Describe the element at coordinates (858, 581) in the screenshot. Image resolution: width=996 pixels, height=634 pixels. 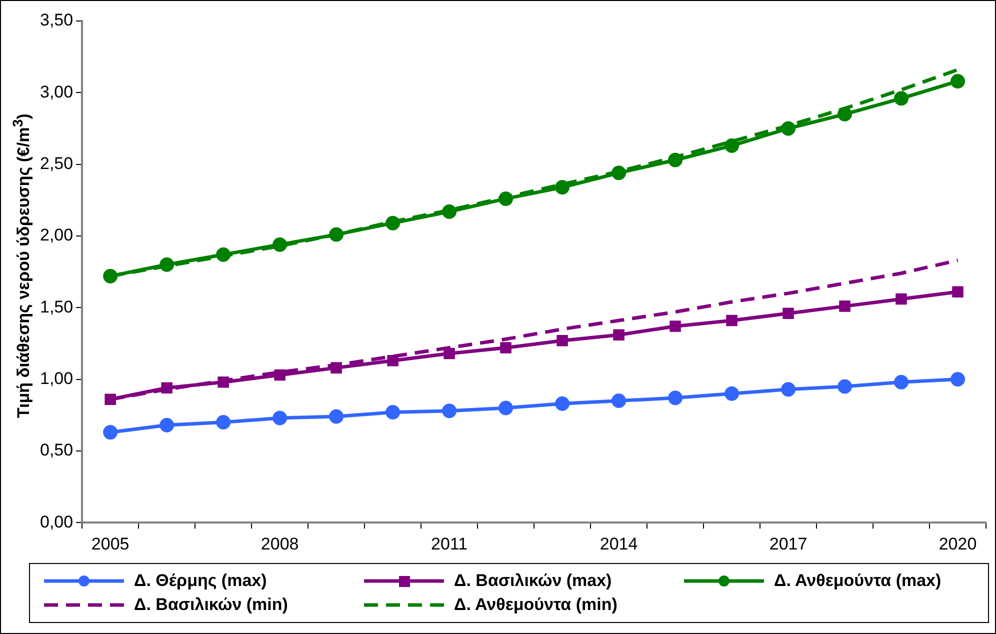
I see `legend-label: Δ. Ανθεμούντα (max)` at that location.